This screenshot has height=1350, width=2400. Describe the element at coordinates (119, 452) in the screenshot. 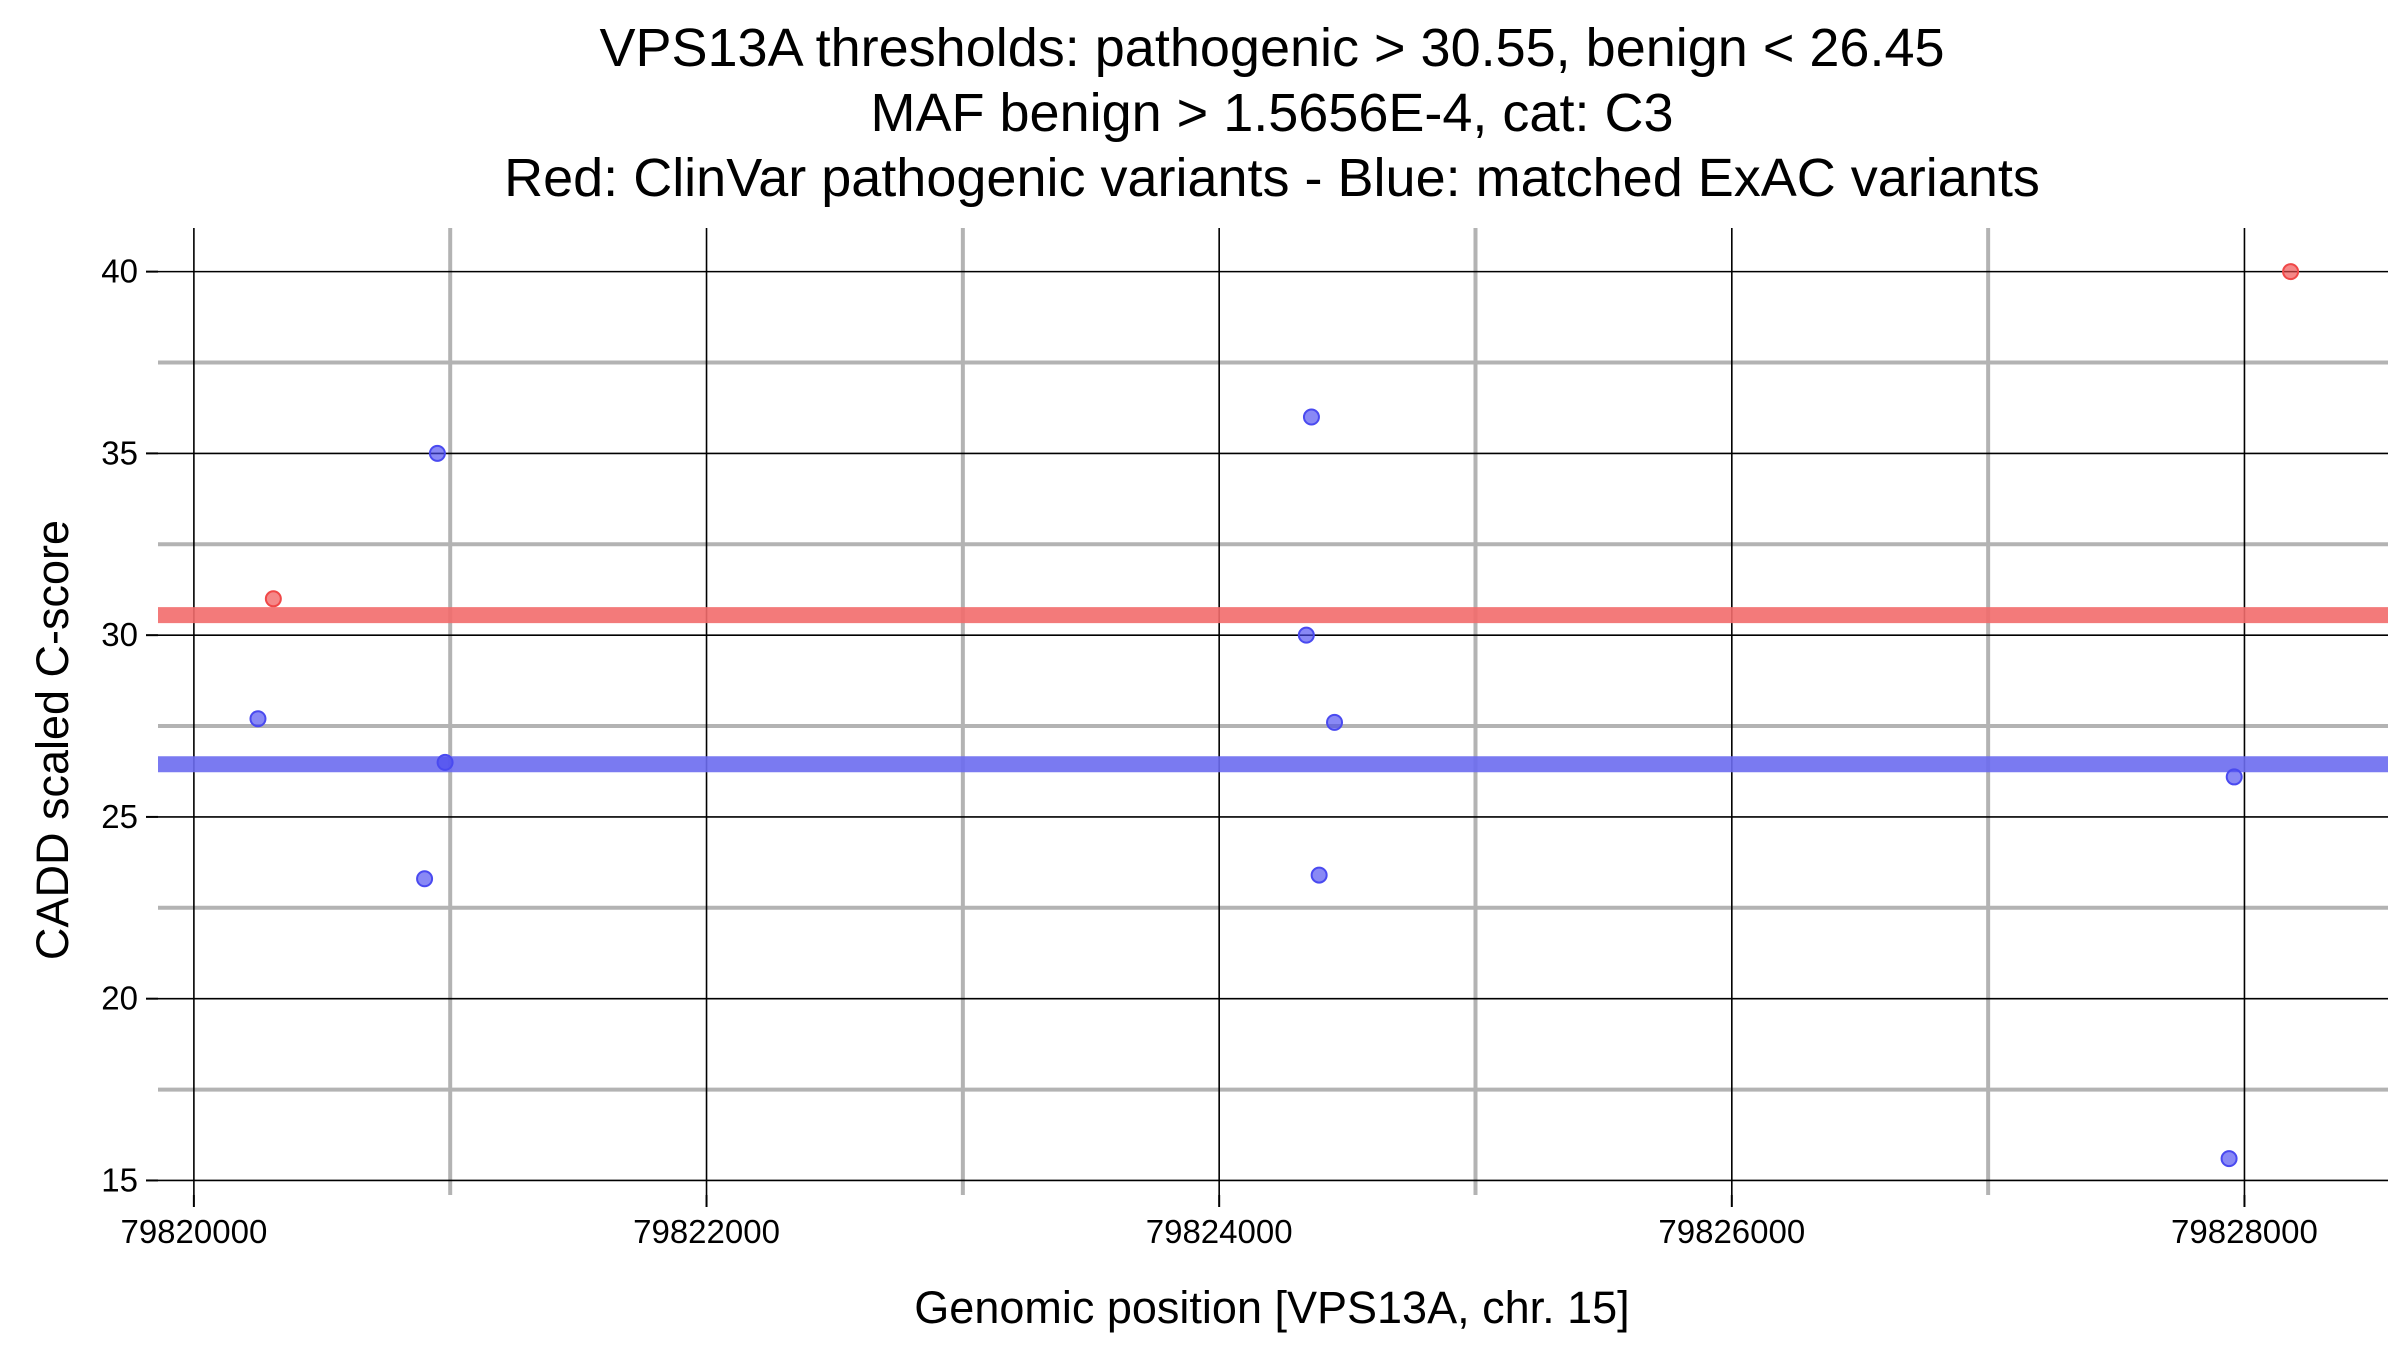

I see `y-tick-label: 35` at that location.